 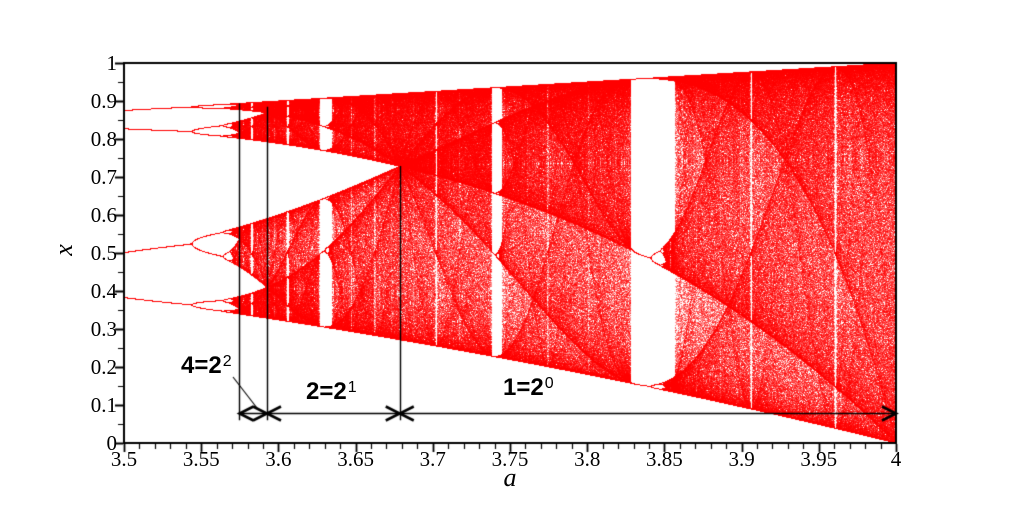 I want to click on y-tick-label: 0, so click(x=112, y=443).